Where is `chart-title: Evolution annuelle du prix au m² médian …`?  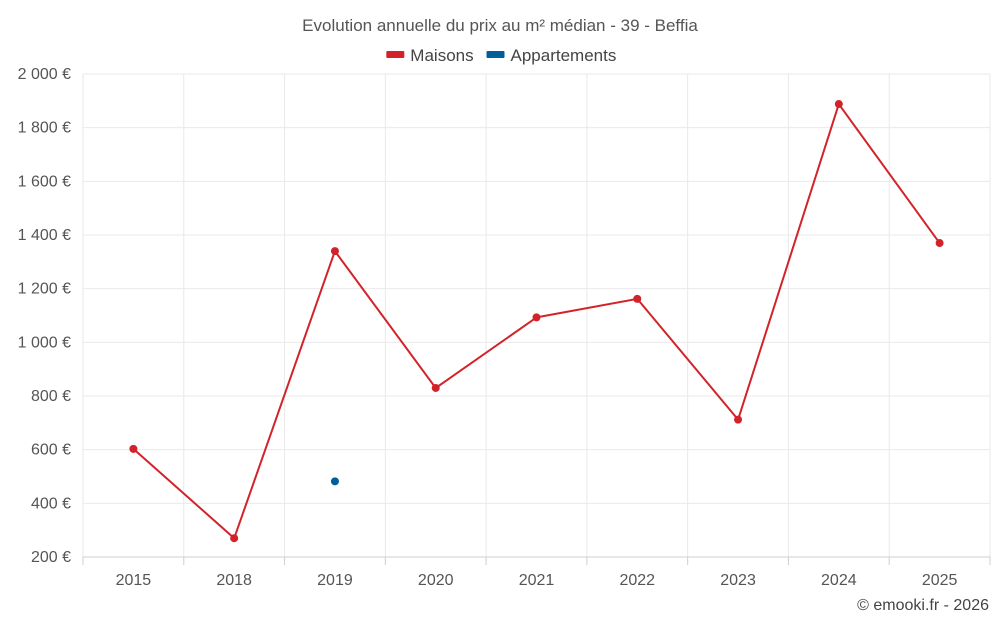 chart-title: Evolution annuelle du prix au m² médian … is located at coordinates (500, 25).